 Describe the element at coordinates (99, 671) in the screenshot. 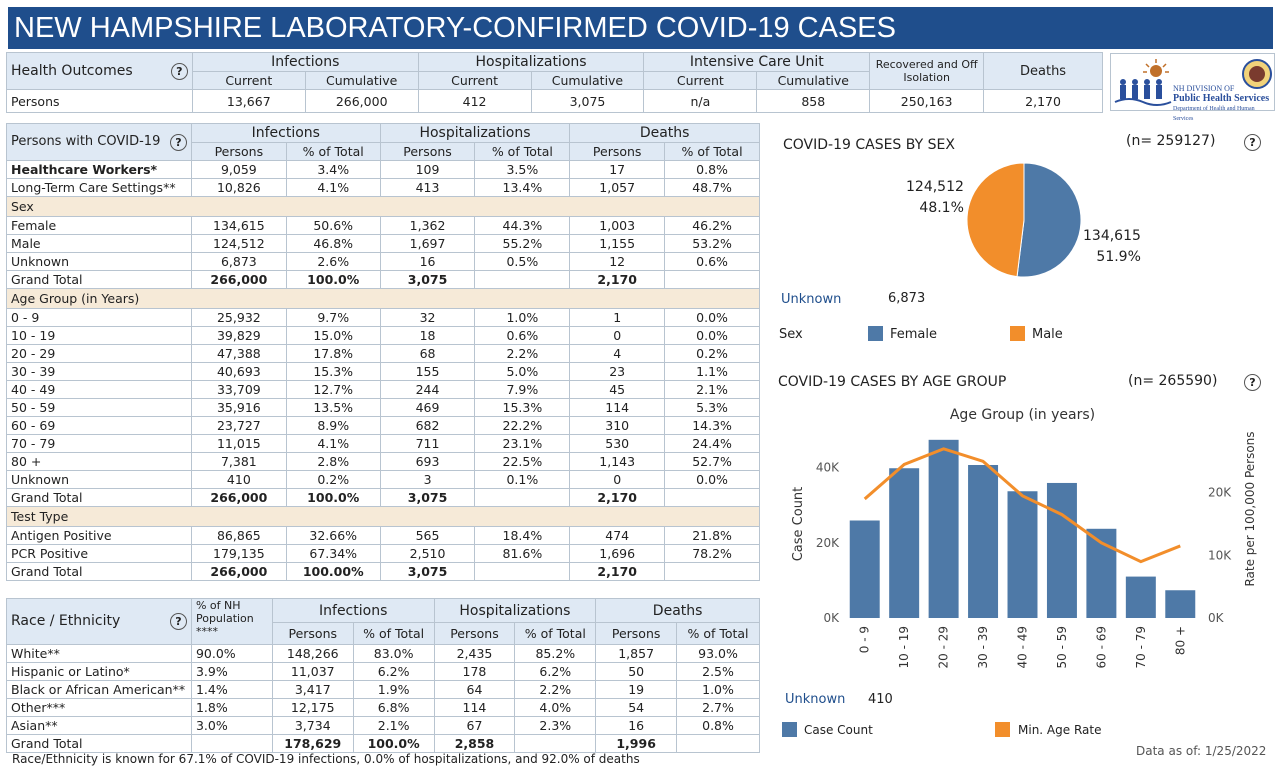

I see `row-label: Hispanic or Latino*` at that location.